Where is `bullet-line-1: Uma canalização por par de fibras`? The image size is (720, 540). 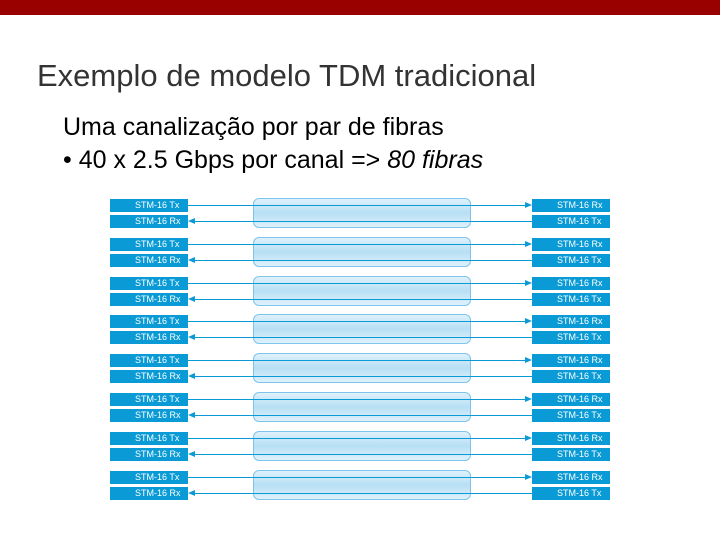 bullet-line-1: Uma canalização por par de fibras is located at coordinates (253, 127).